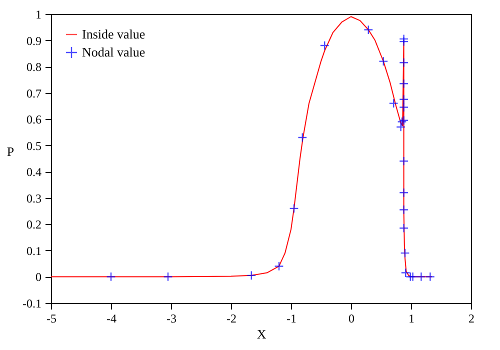  What do you see at coordinates (171, 319) in the screenshot?
I see `x-tick-label: -3` at bounding box center [171, 319].